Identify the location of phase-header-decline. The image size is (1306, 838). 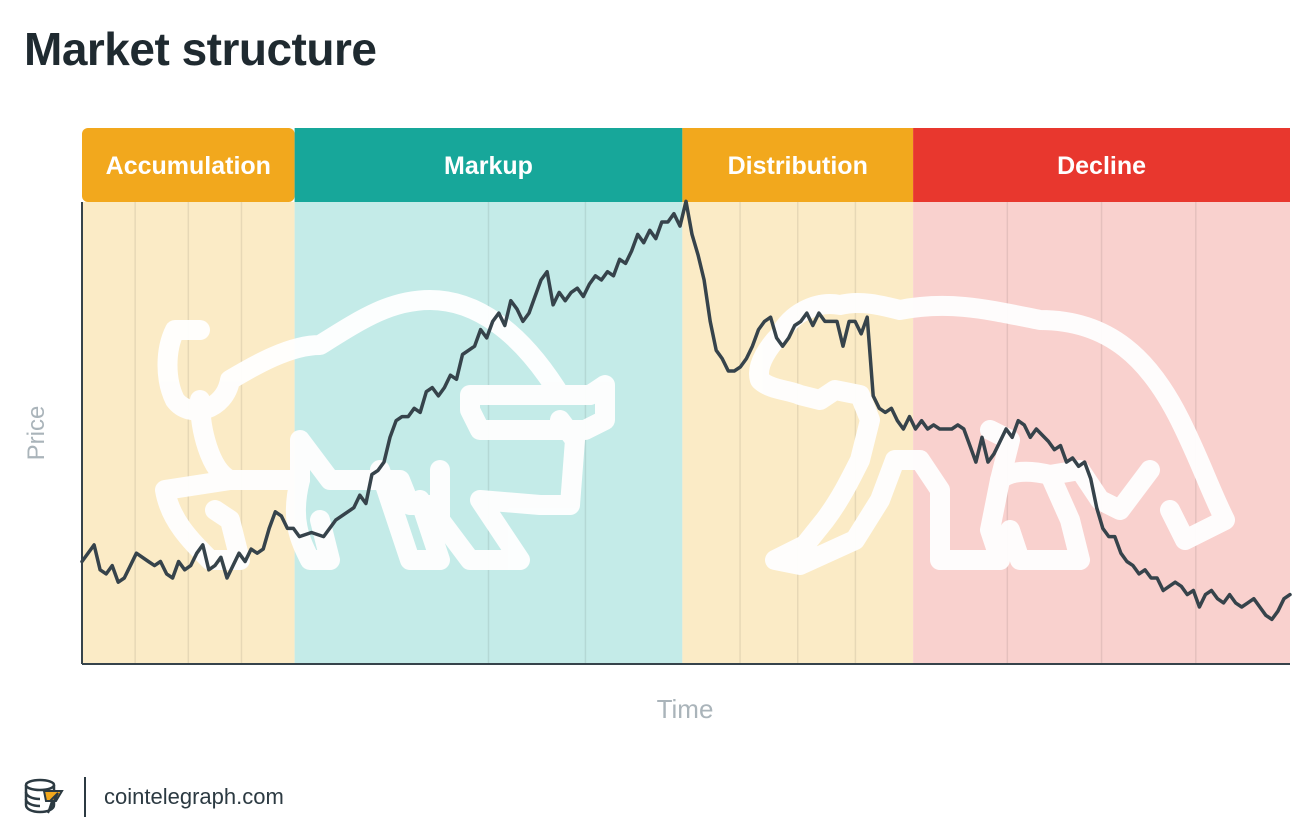
(1101, 165).